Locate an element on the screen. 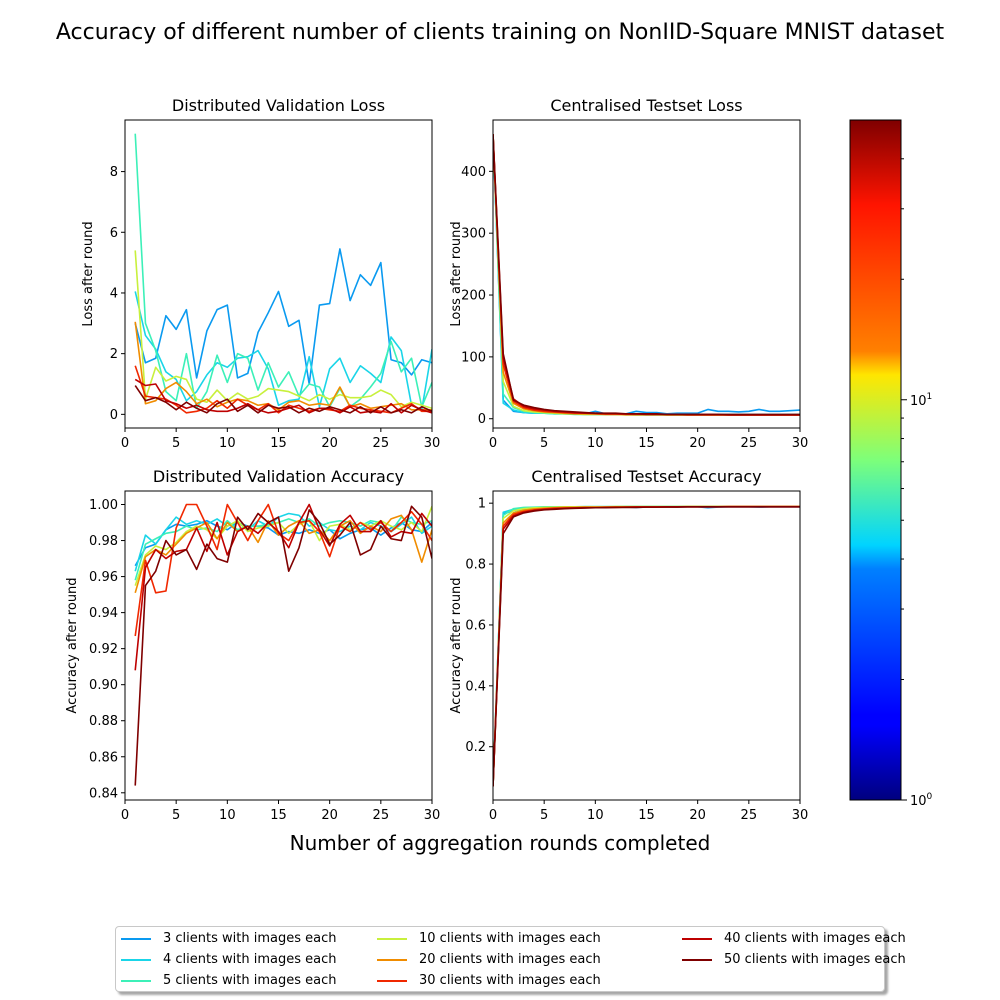  y-tick-label: 0.92 is located at coordinates (103, 649).